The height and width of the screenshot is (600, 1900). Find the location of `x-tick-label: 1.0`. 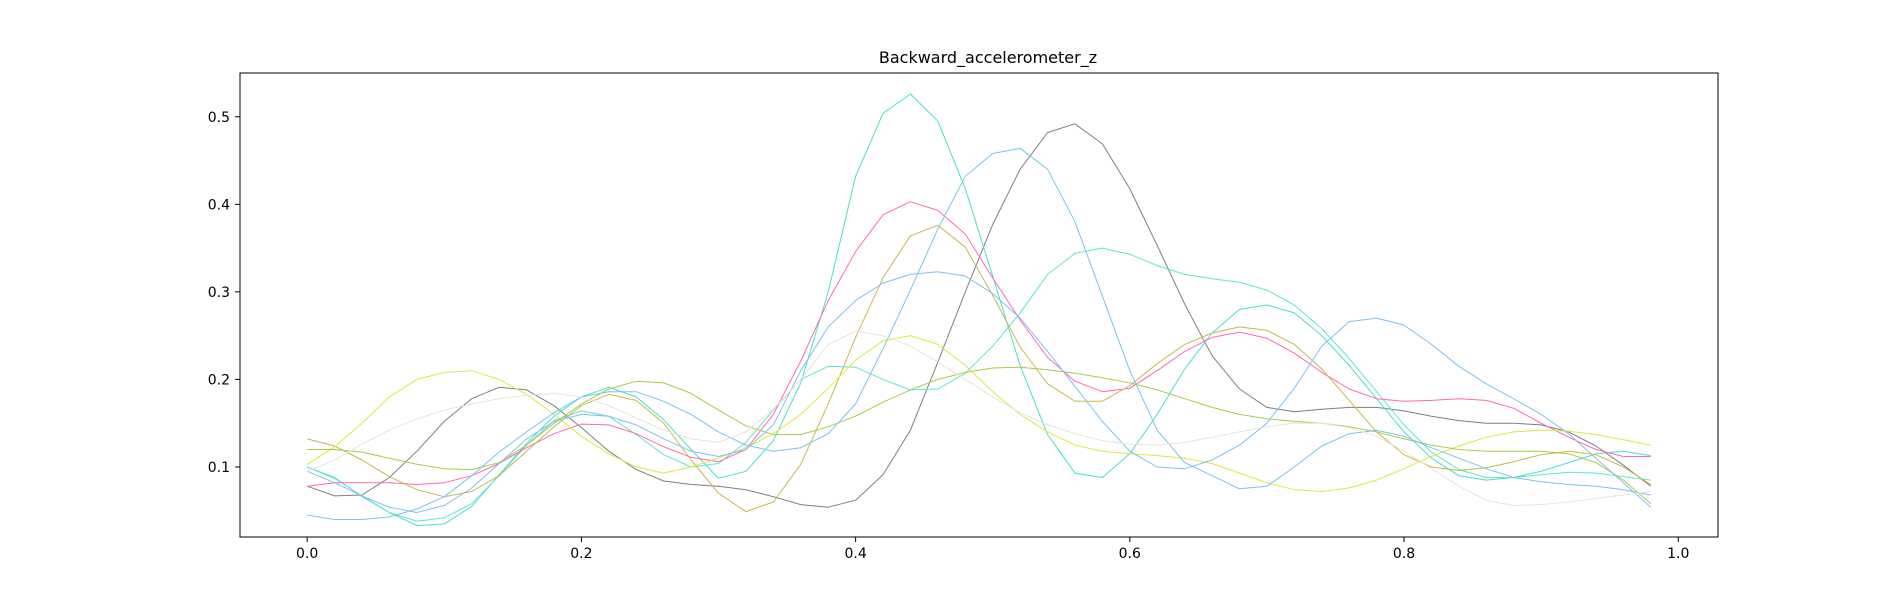

x-tick-label: 1.0 is located at coordinates (1678, 554).